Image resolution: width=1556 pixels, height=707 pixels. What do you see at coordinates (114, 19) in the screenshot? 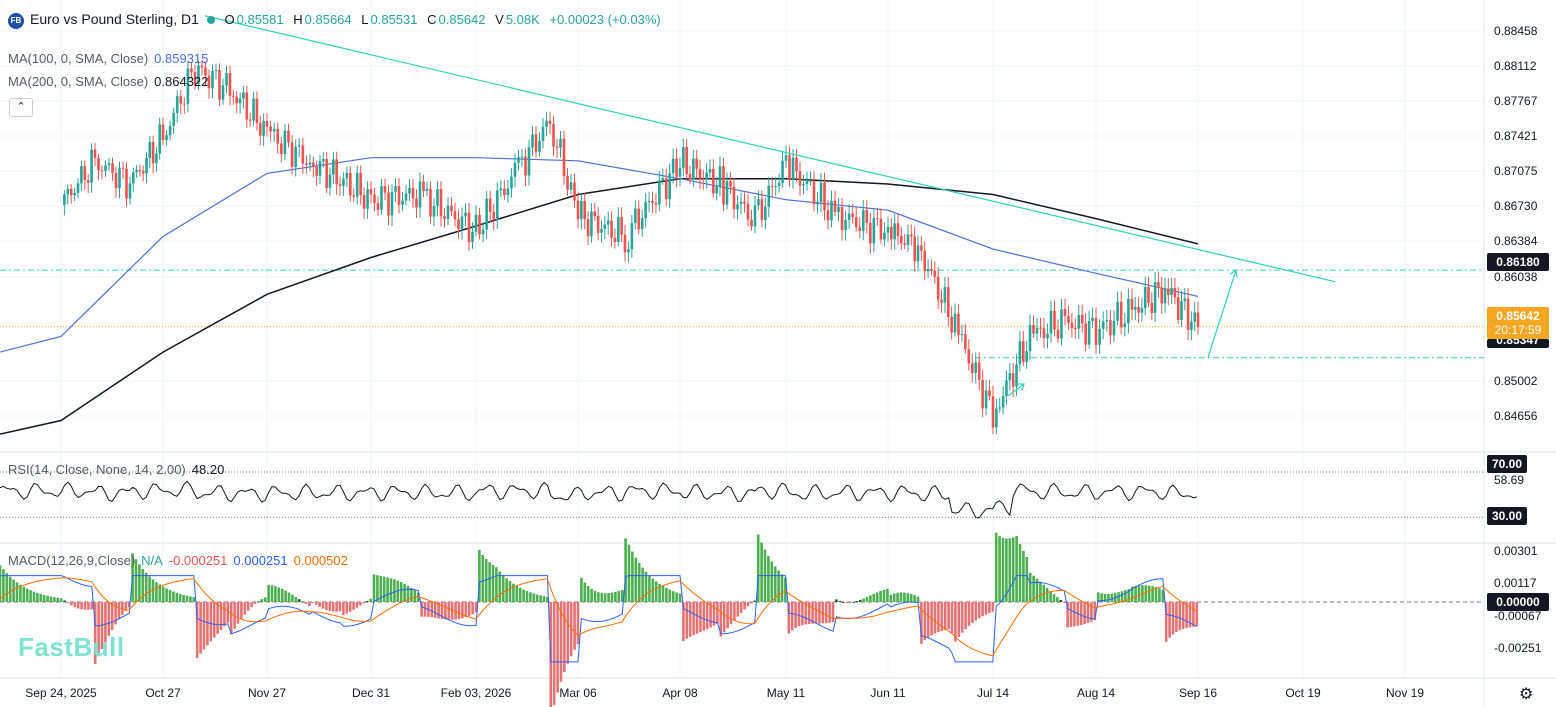
I see `symbol-title: Euro vs Pound Sterling, D1` at bounding box center [114, 19].